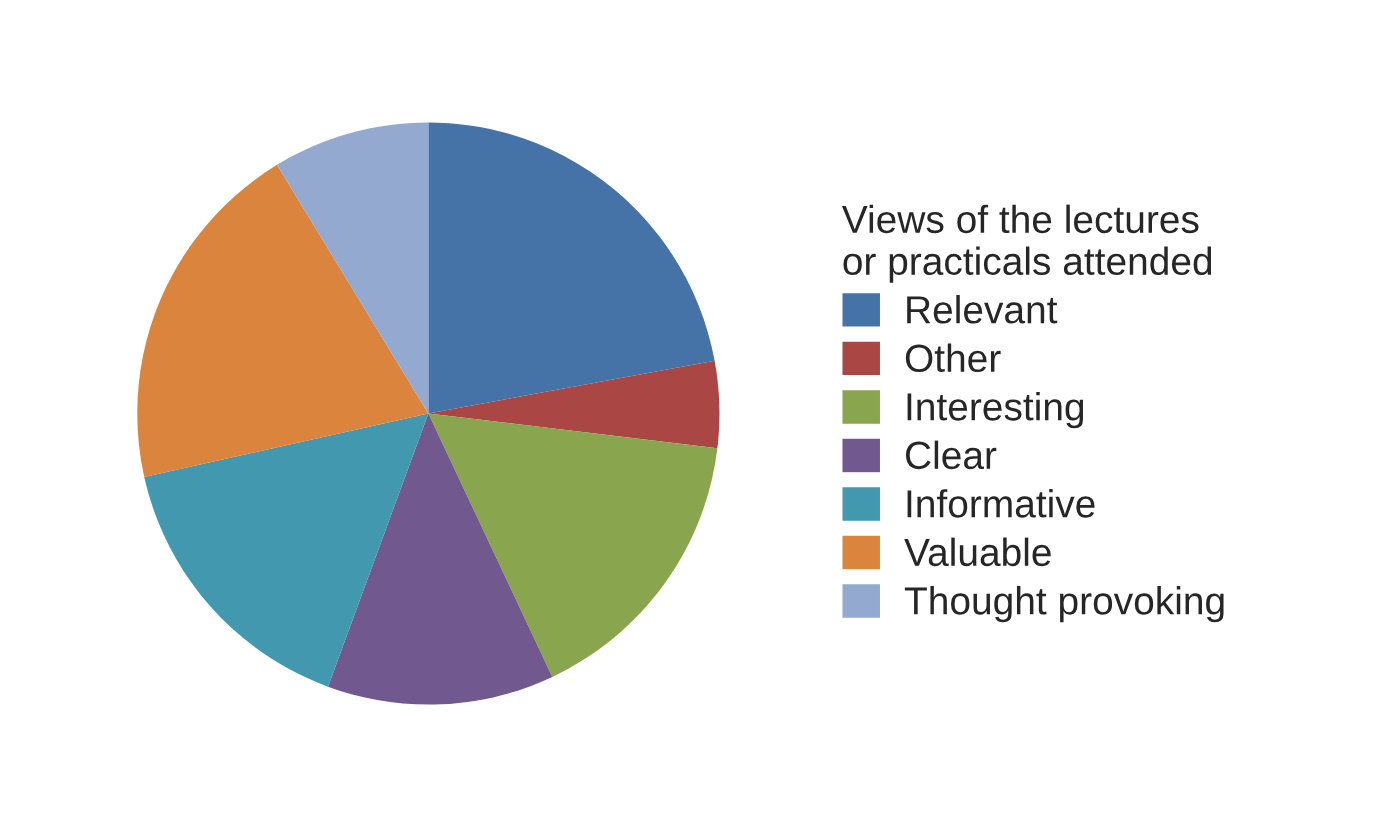 This screenshot has height=827, width=1393. I want to click on legend-label: Other, so click(953, 358).